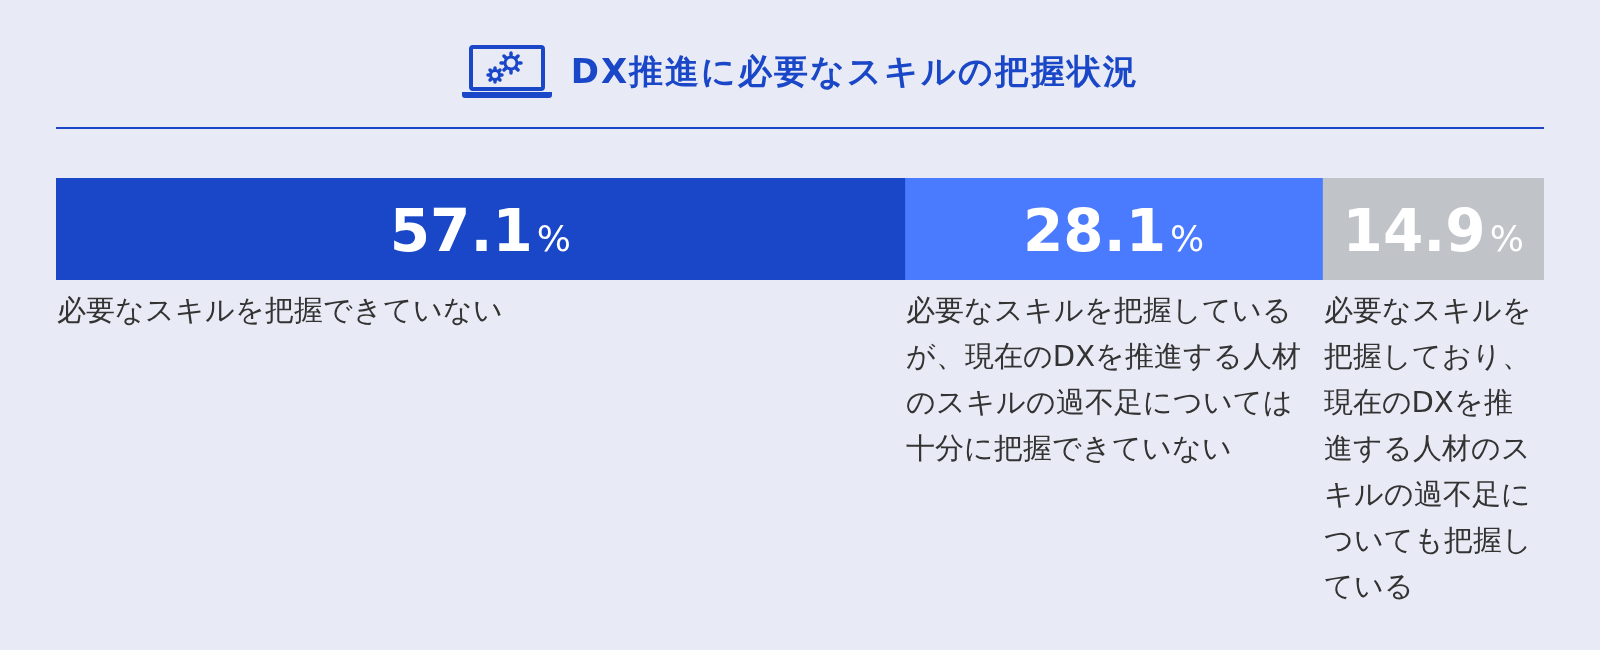 This screenshot has width=1600, height=650. What do you see at coordinates (1103, 379) in the screenshot?
I see `series-label: 必要なスキルを把握しているが、現在のDXを推進する人材のスキルの過不足については十分に把握できていない` at bounding box center [1103, 379].